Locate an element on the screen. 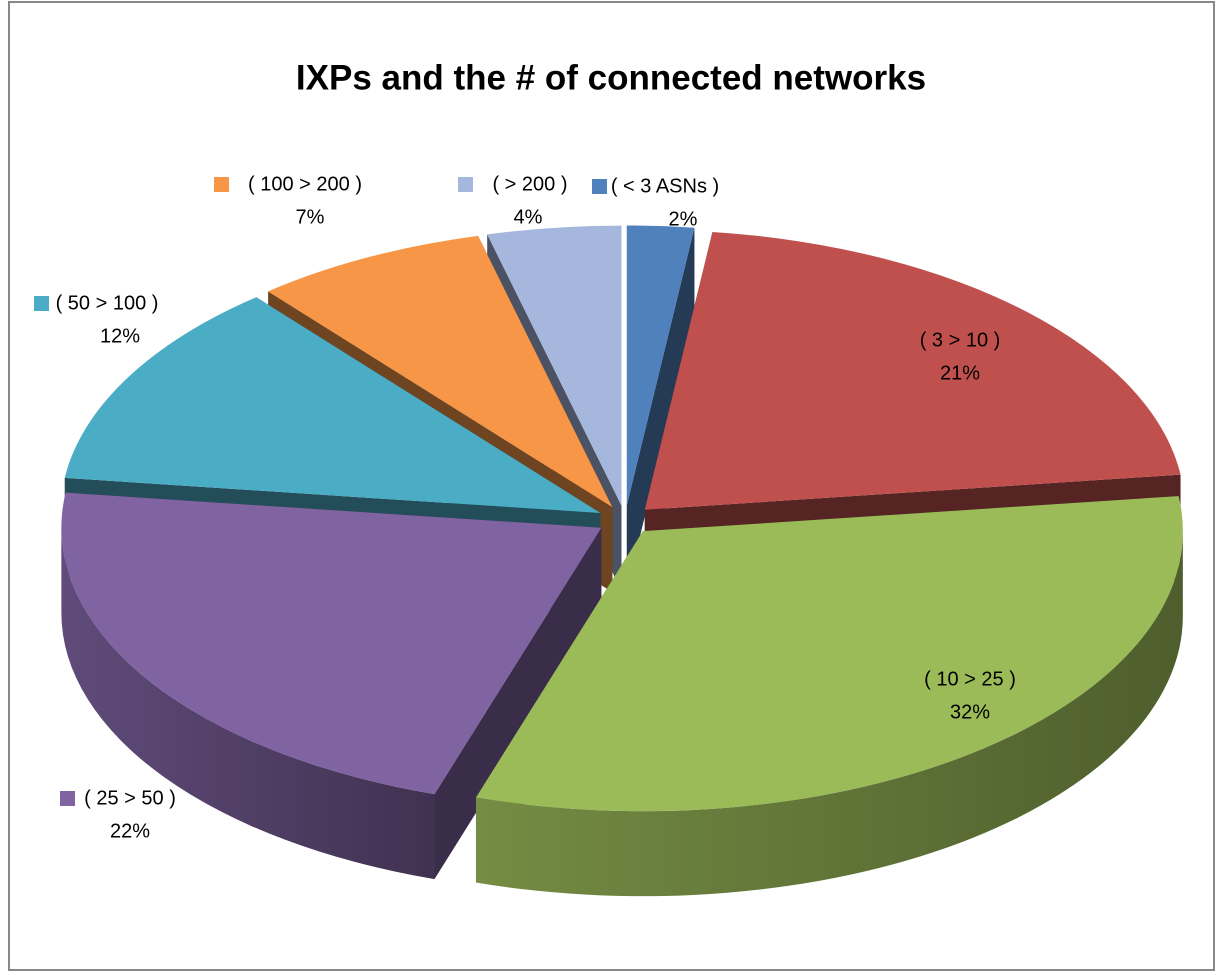  value-label: 22% is located at coordinates (130, 831).